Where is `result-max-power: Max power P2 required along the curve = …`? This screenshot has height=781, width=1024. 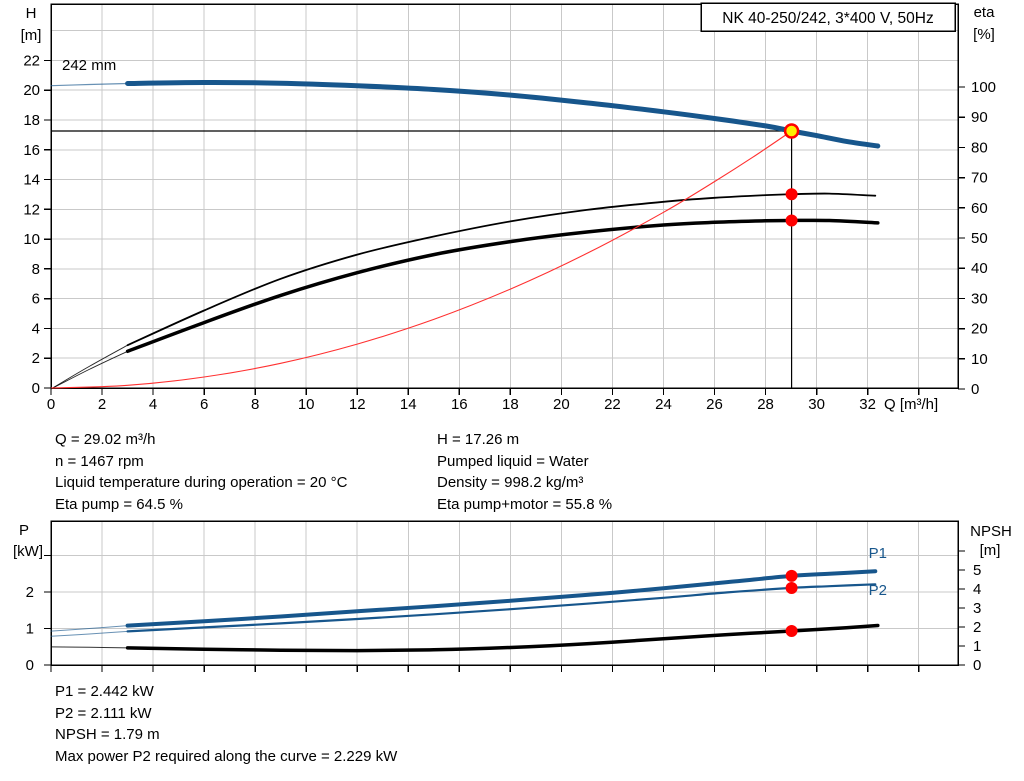
result-max-power: Max power P2 required along the curve = … is located at coordinates (226, 756).